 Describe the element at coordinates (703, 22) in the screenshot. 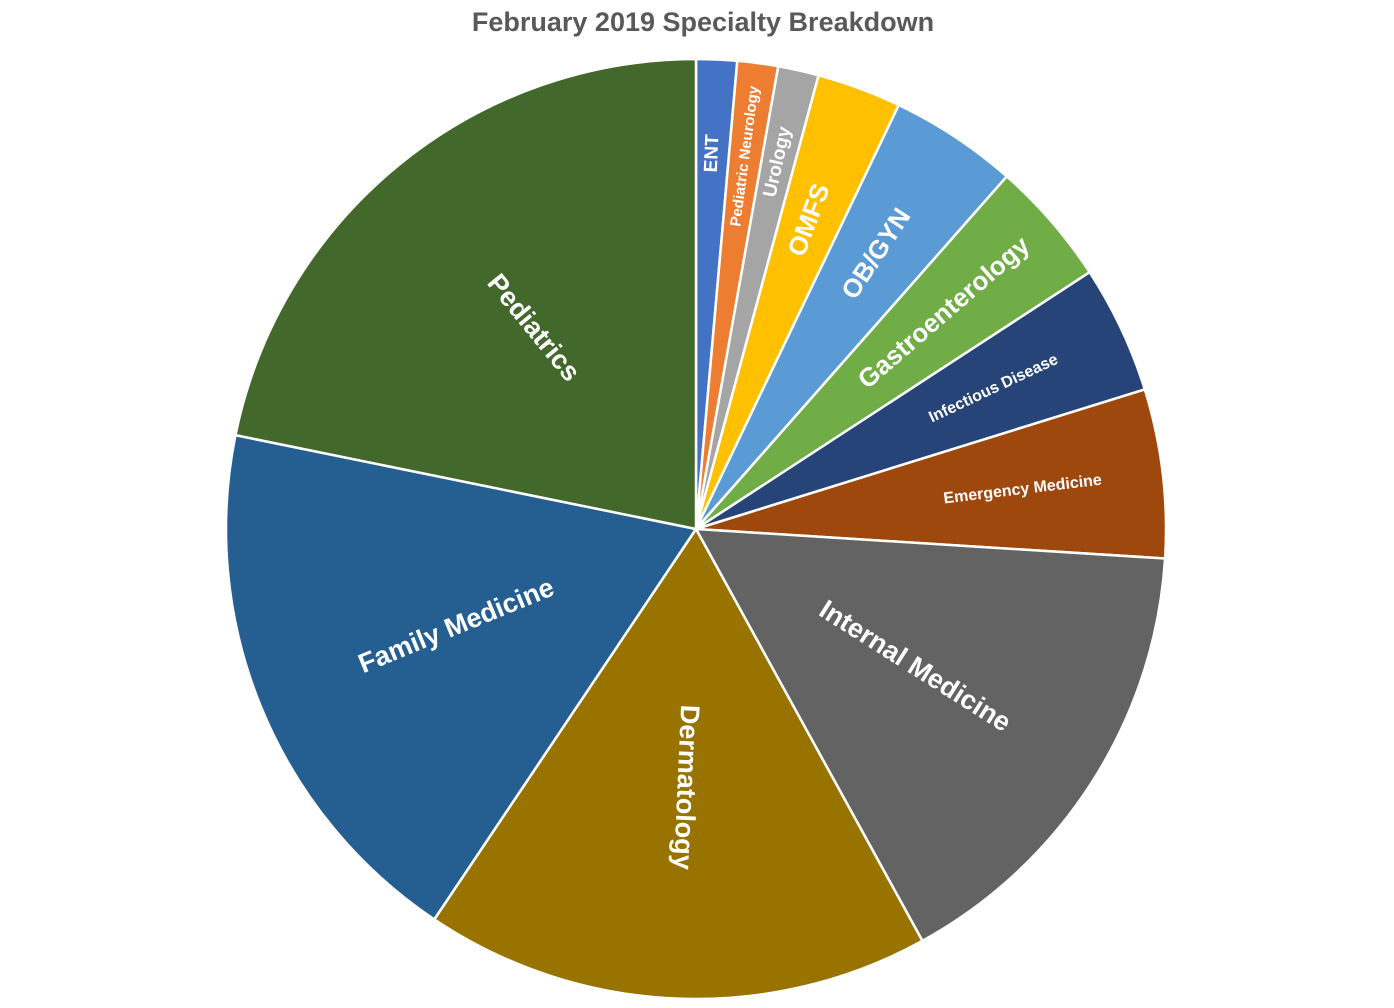

I see `chart-title: February 2019 Specialty Breakdown` at that location.